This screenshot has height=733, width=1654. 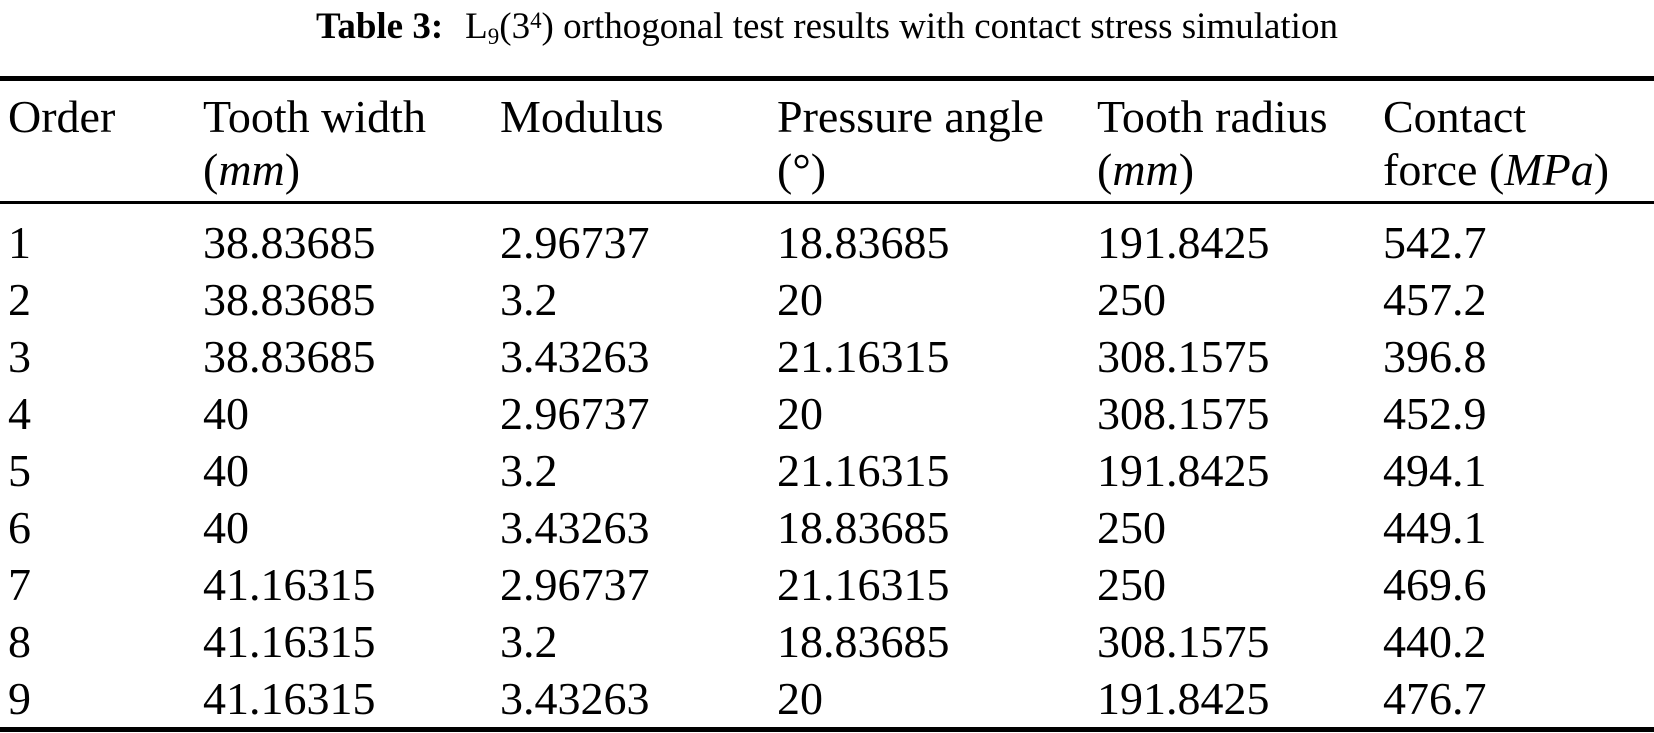 I want to click on column-header-modulus: Modulus, so click(x=638, y=141).